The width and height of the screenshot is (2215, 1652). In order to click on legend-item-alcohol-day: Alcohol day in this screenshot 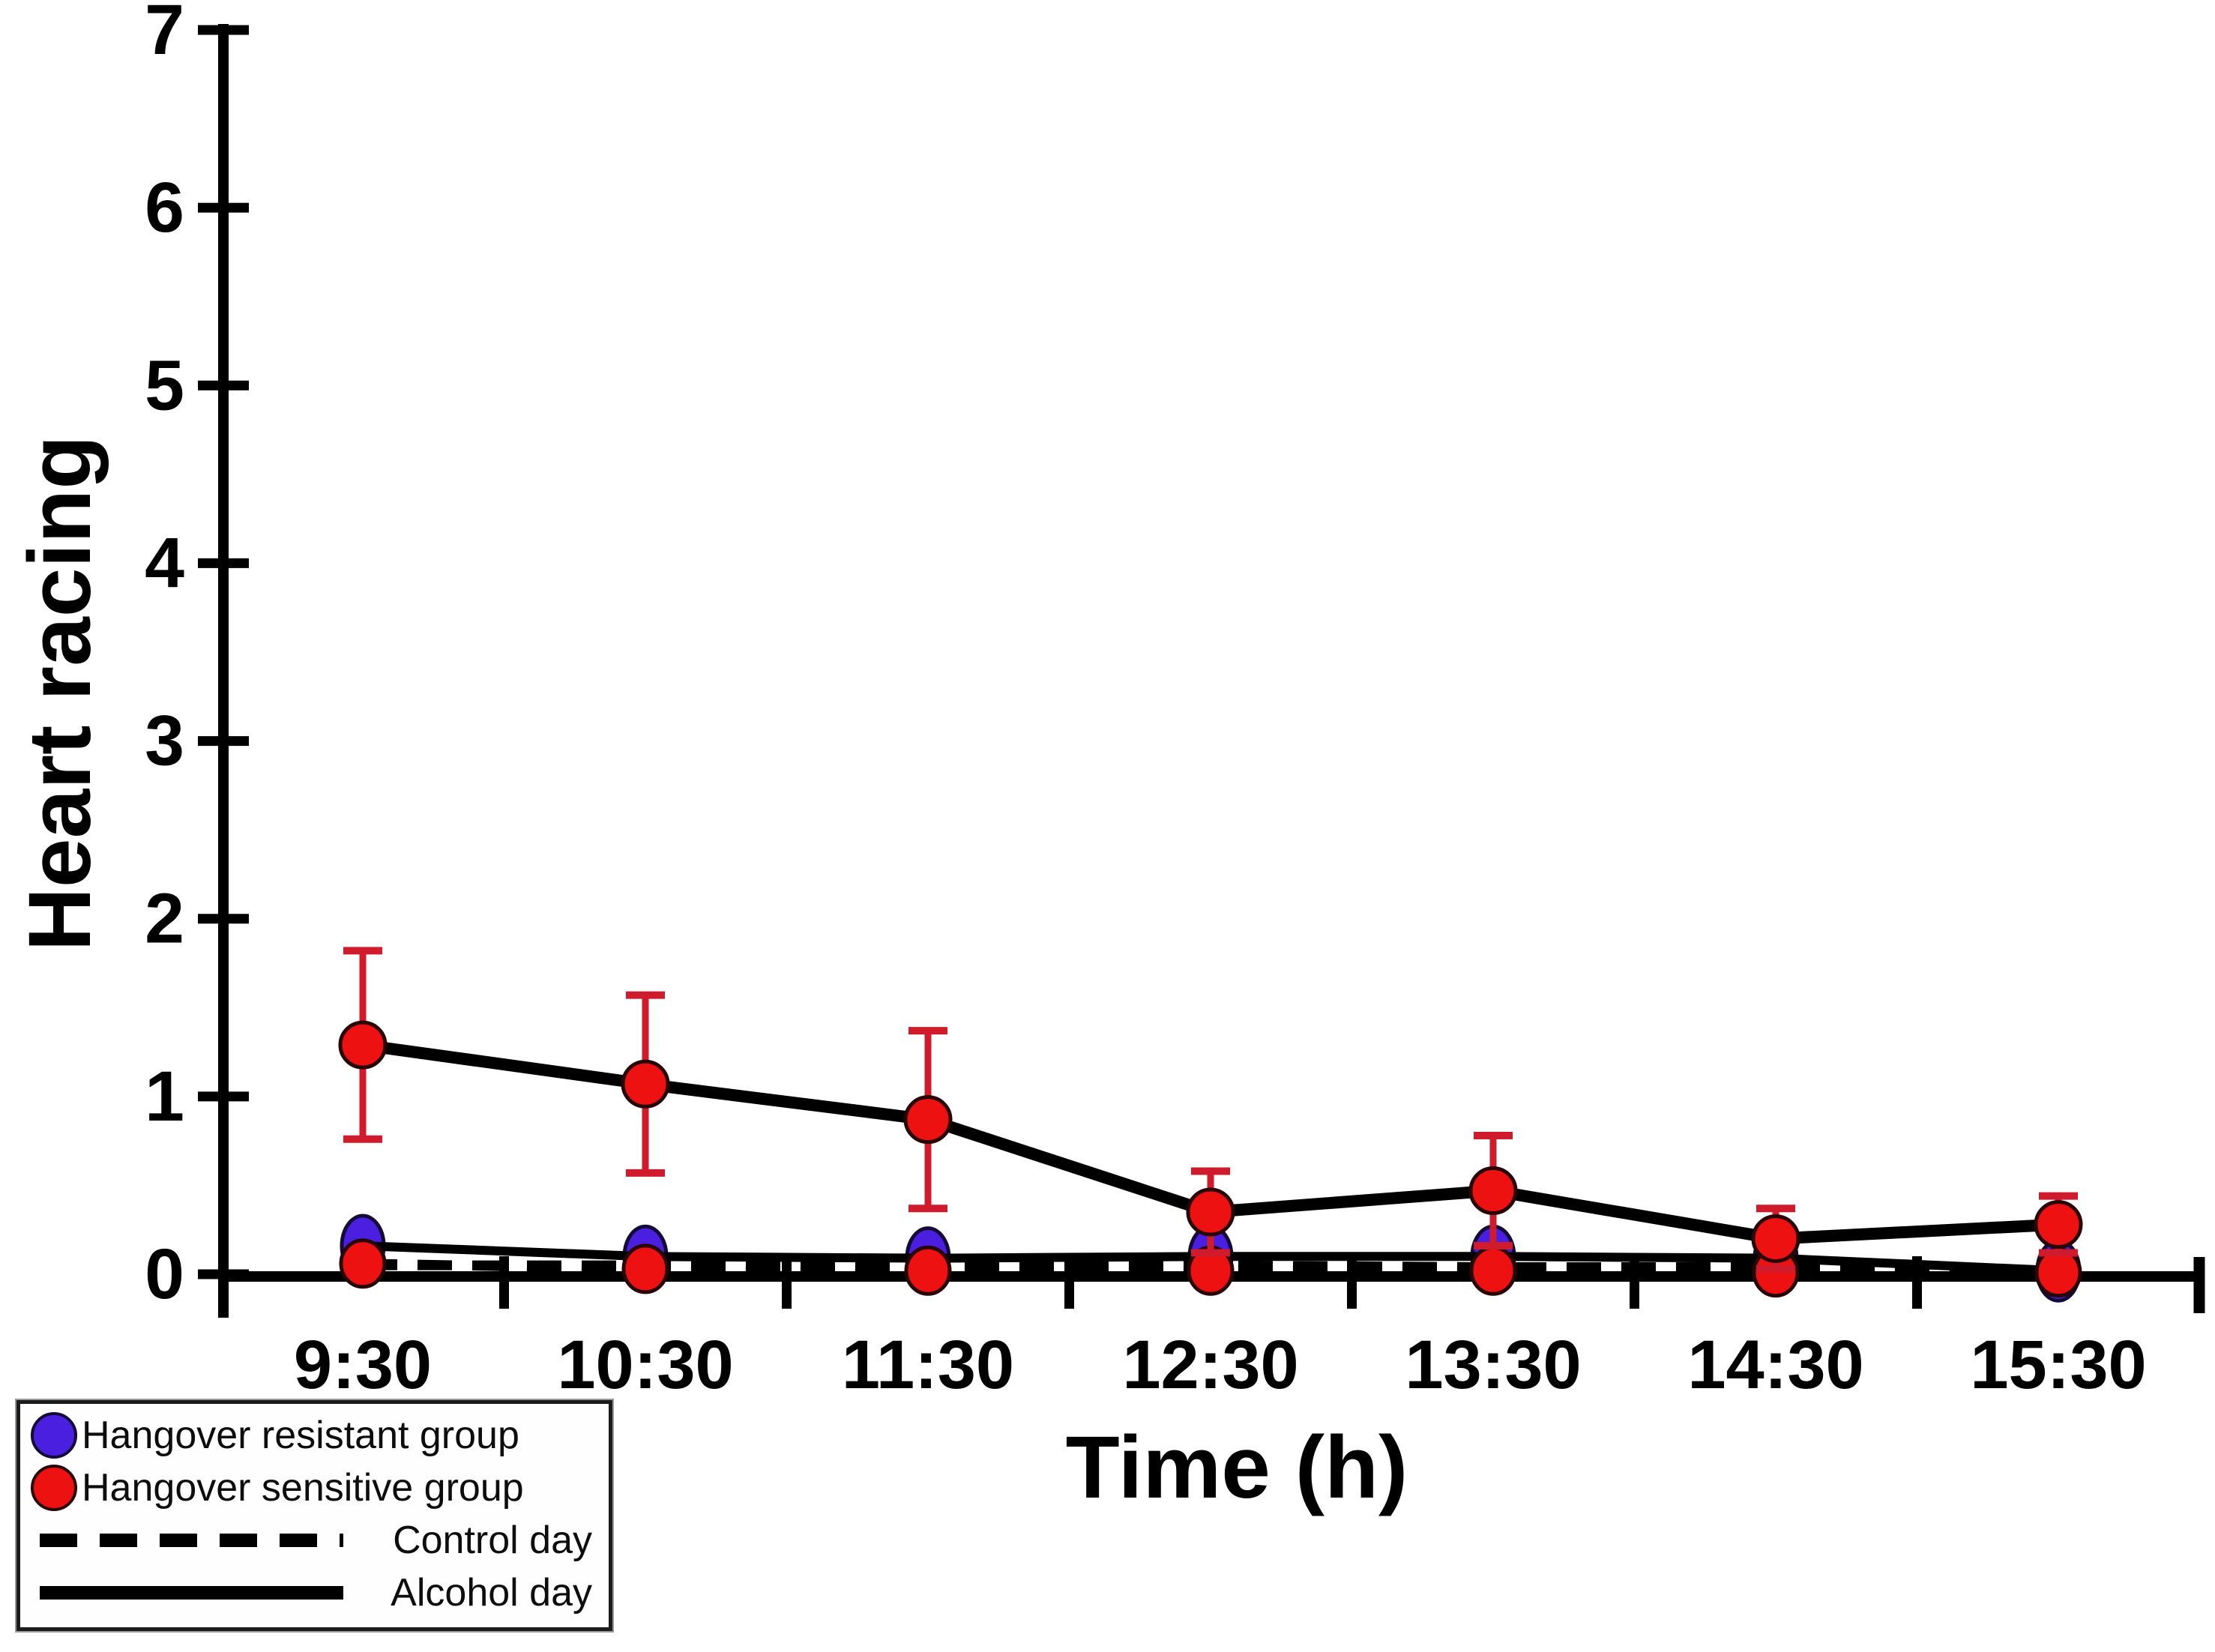, I will do `click(316, 1592)`.